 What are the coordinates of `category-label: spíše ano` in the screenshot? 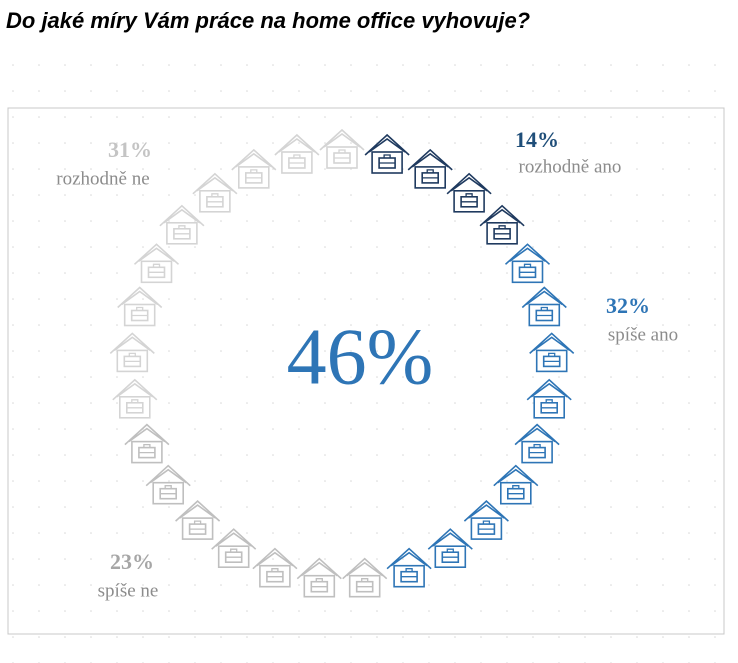 It's located at (643, 334).